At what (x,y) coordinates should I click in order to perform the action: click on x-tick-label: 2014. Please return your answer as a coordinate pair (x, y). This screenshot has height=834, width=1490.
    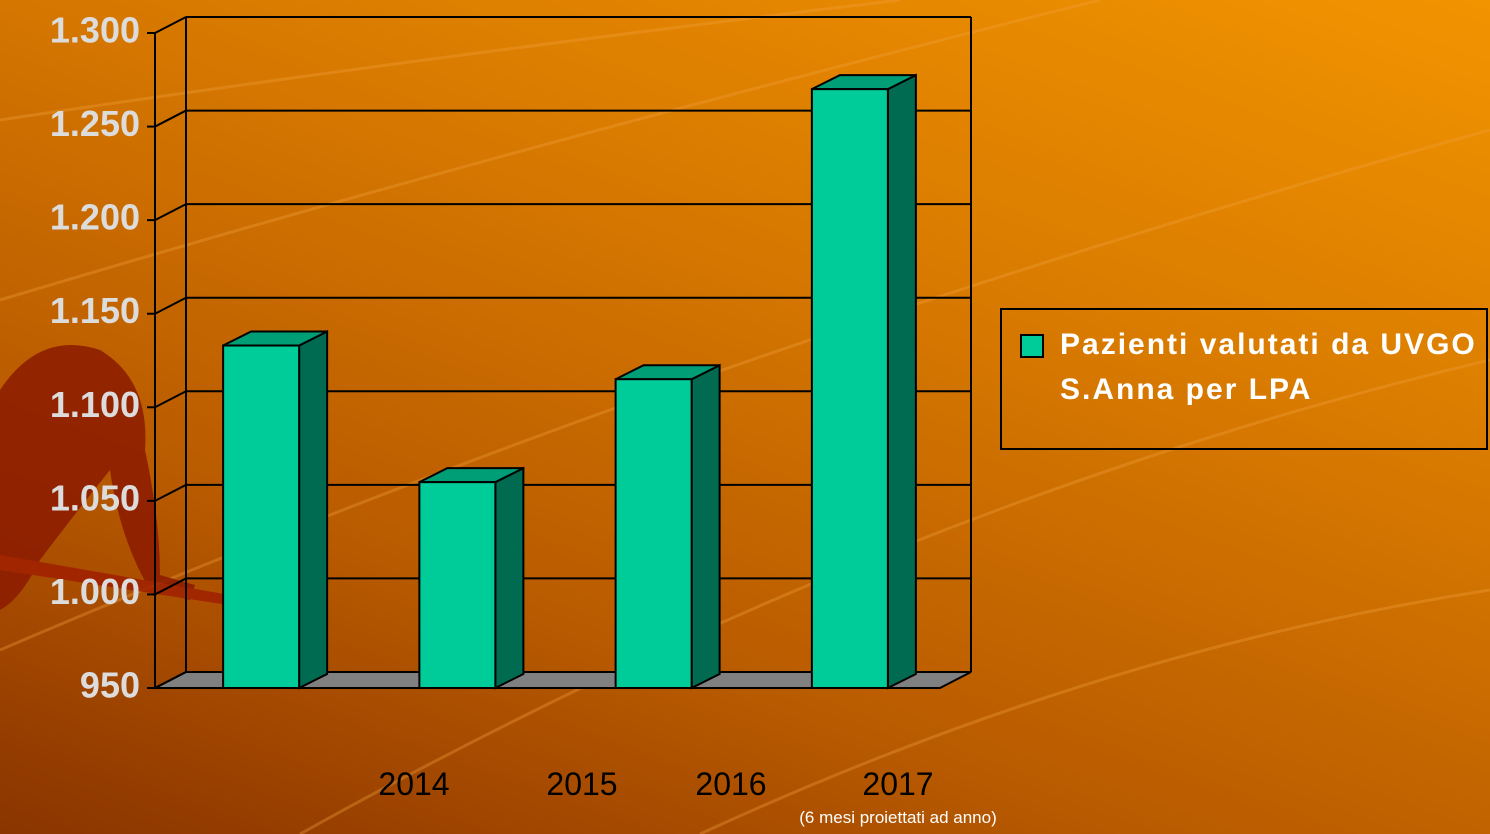
    Looking at the image, I should click on (413, 784).